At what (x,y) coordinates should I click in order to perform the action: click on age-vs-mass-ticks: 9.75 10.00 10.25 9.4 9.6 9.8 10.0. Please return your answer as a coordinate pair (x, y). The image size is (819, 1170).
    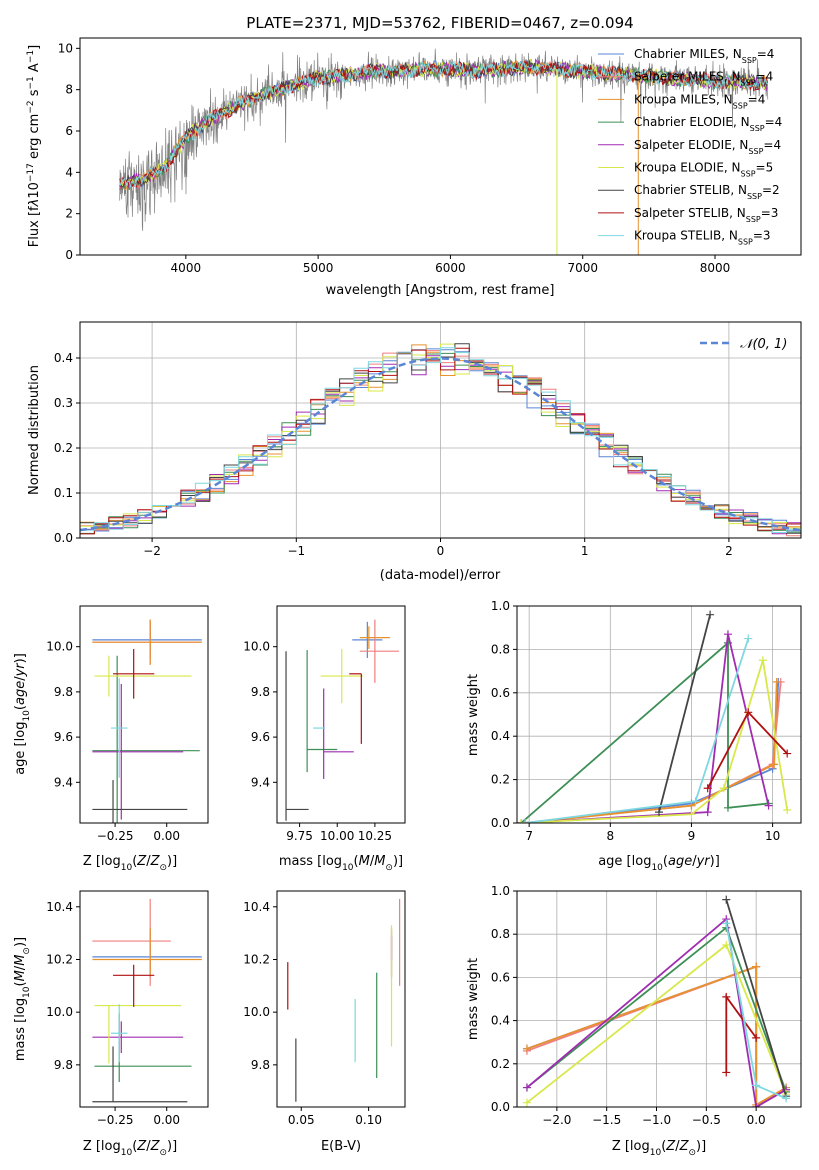
    Looking at the image, I should click on (317, 741).